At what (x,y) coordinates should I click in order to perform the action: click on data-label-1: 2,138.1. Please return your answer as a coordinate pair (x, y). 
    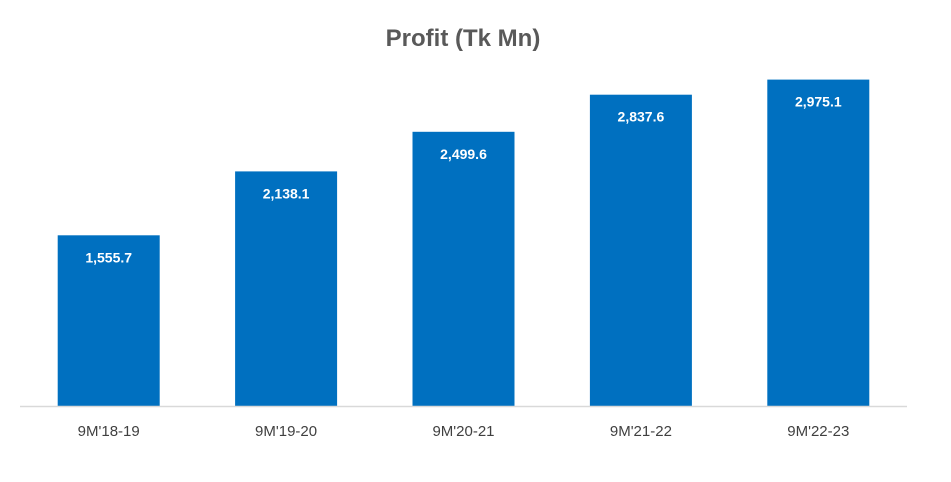
    Looking at the image, I should click on (286, 193).